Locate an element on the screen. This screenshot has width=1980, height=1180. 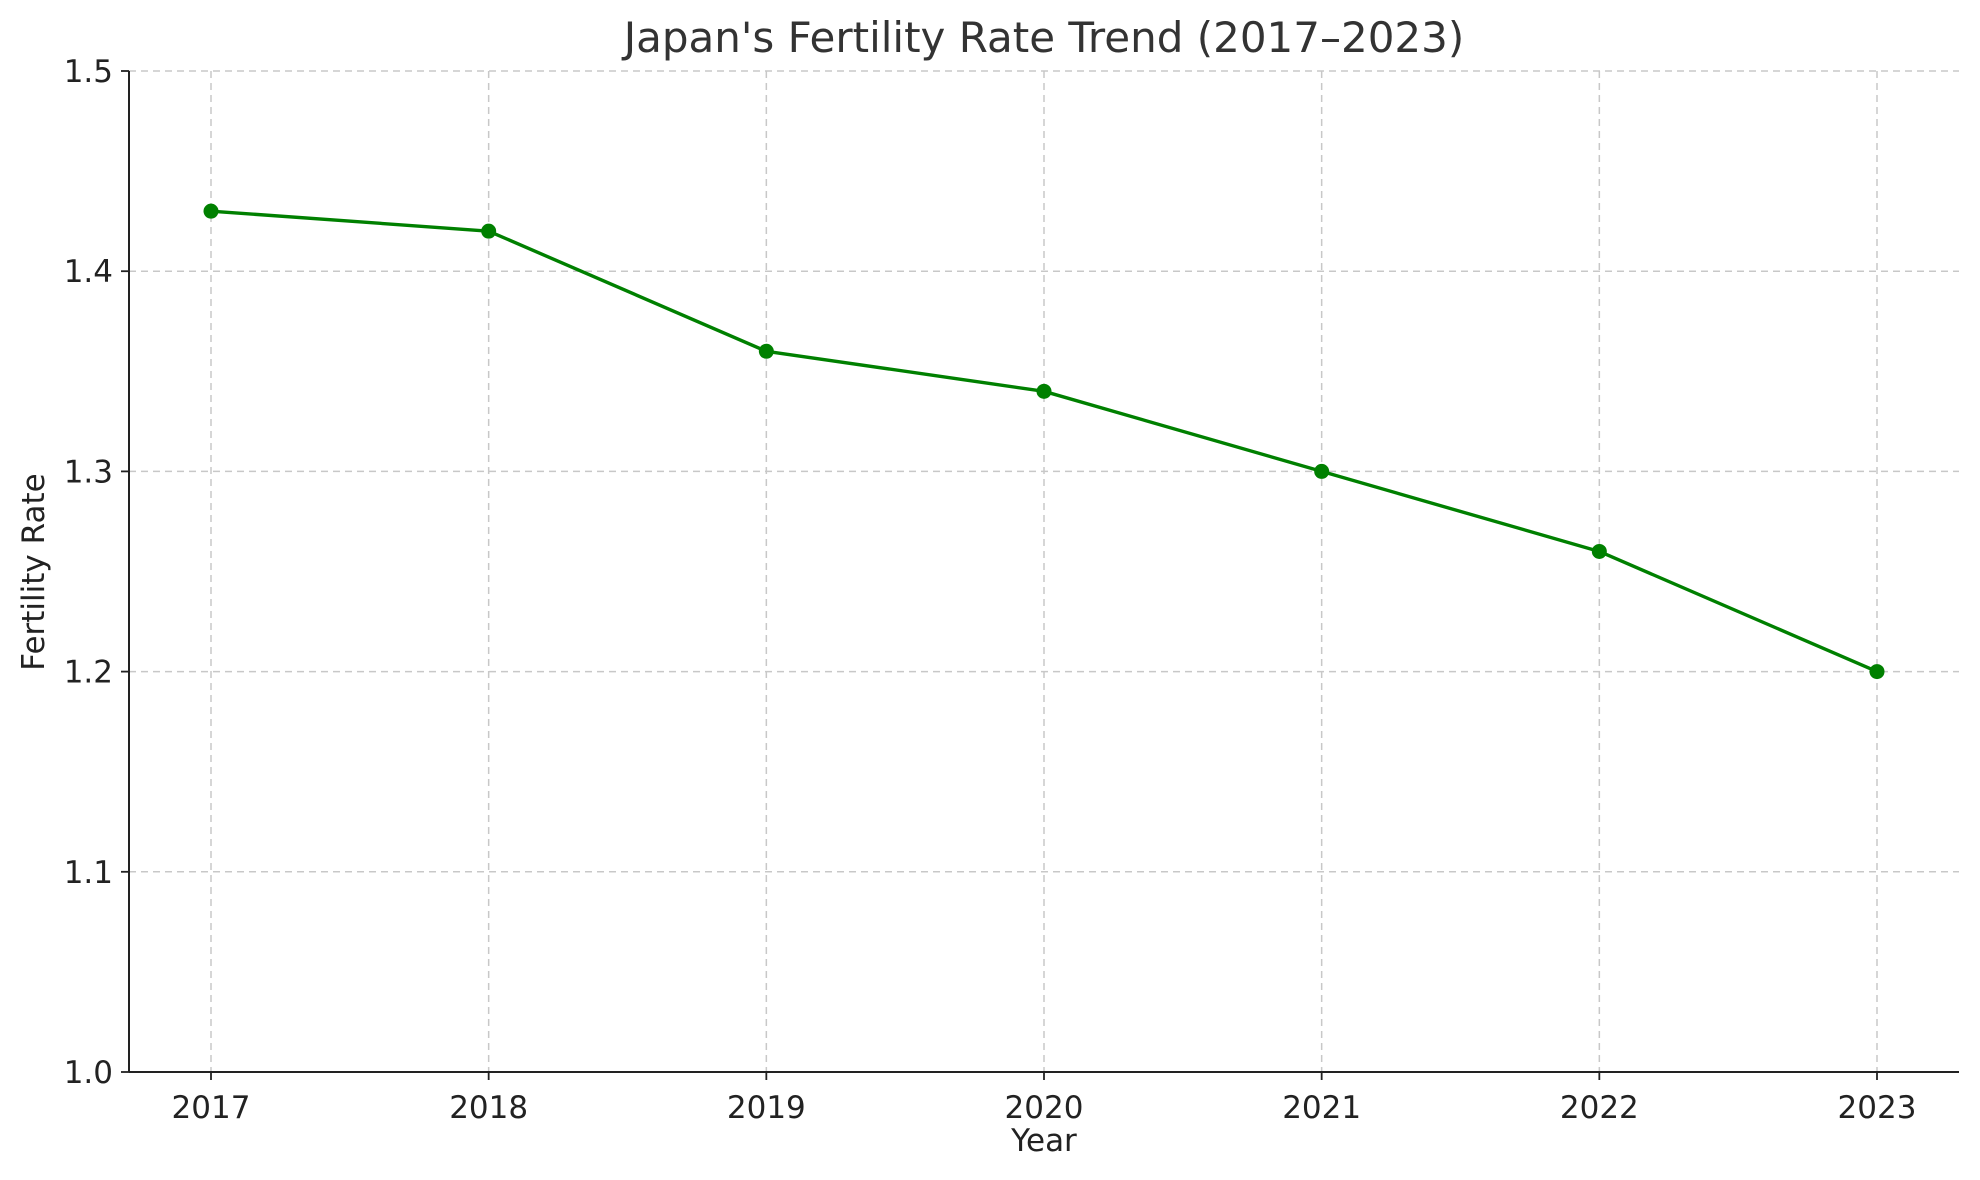
x-tick-label: 2022 is located at coordinates (1599, 1108).